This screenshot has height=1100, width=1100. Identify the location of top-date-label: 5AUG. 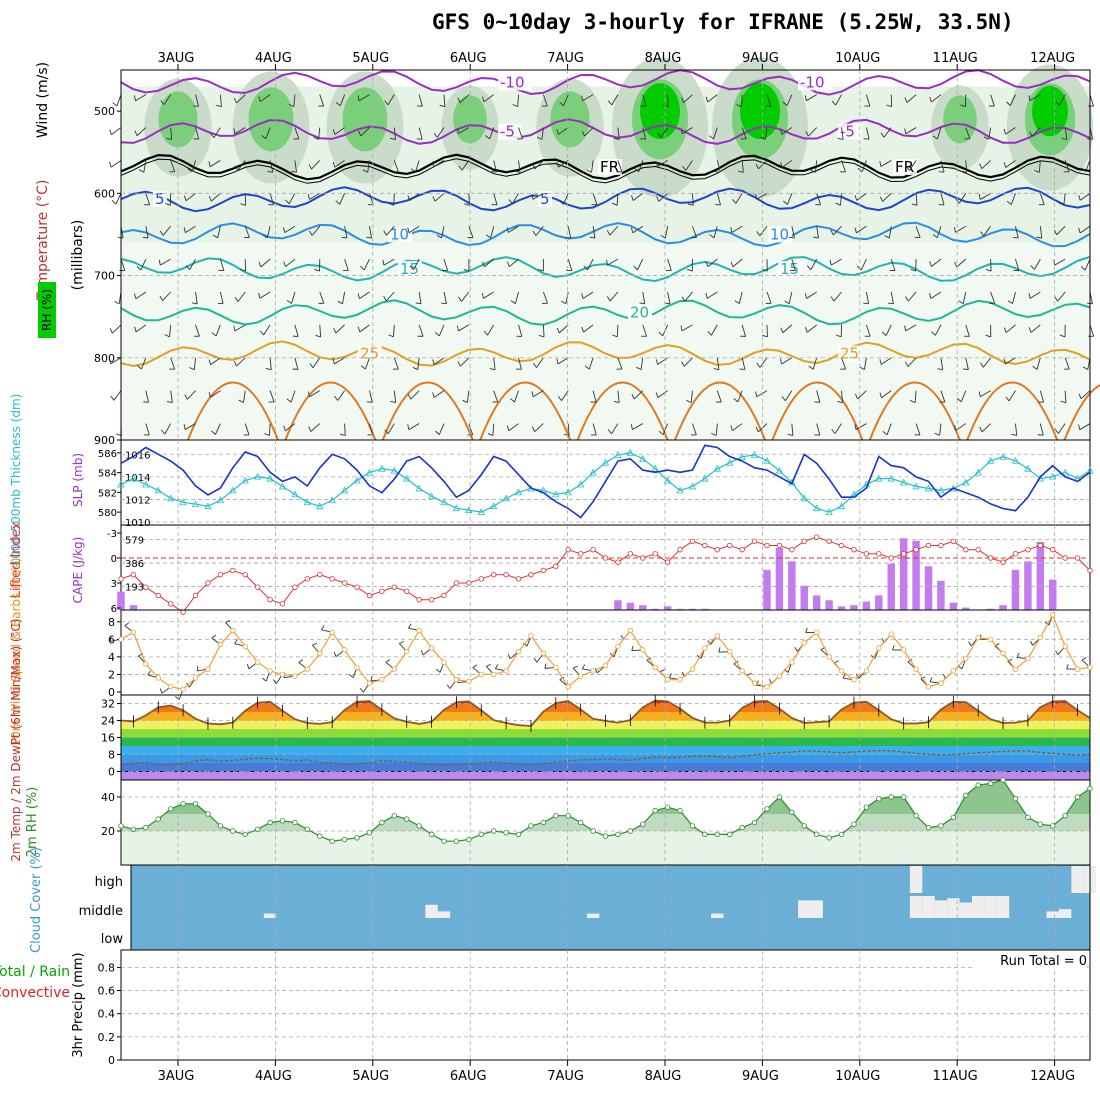
(370, 58).